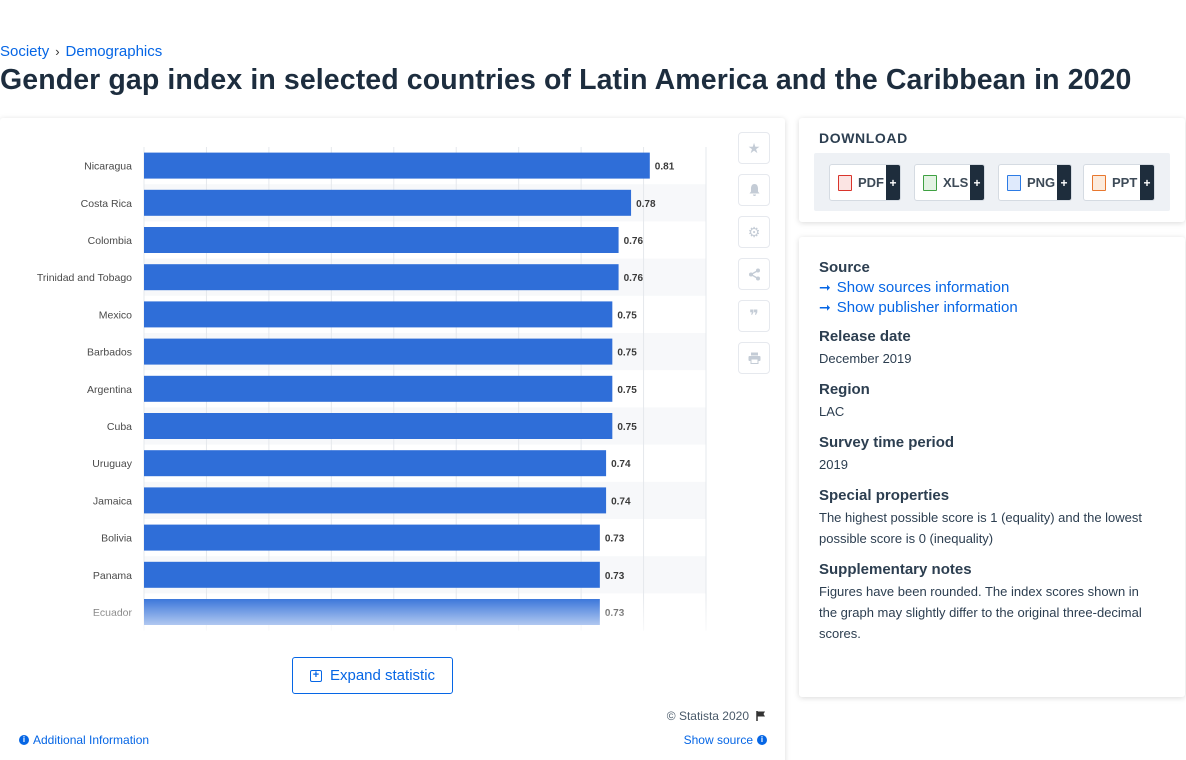  I want to click on share-icon, so click(754, 274).